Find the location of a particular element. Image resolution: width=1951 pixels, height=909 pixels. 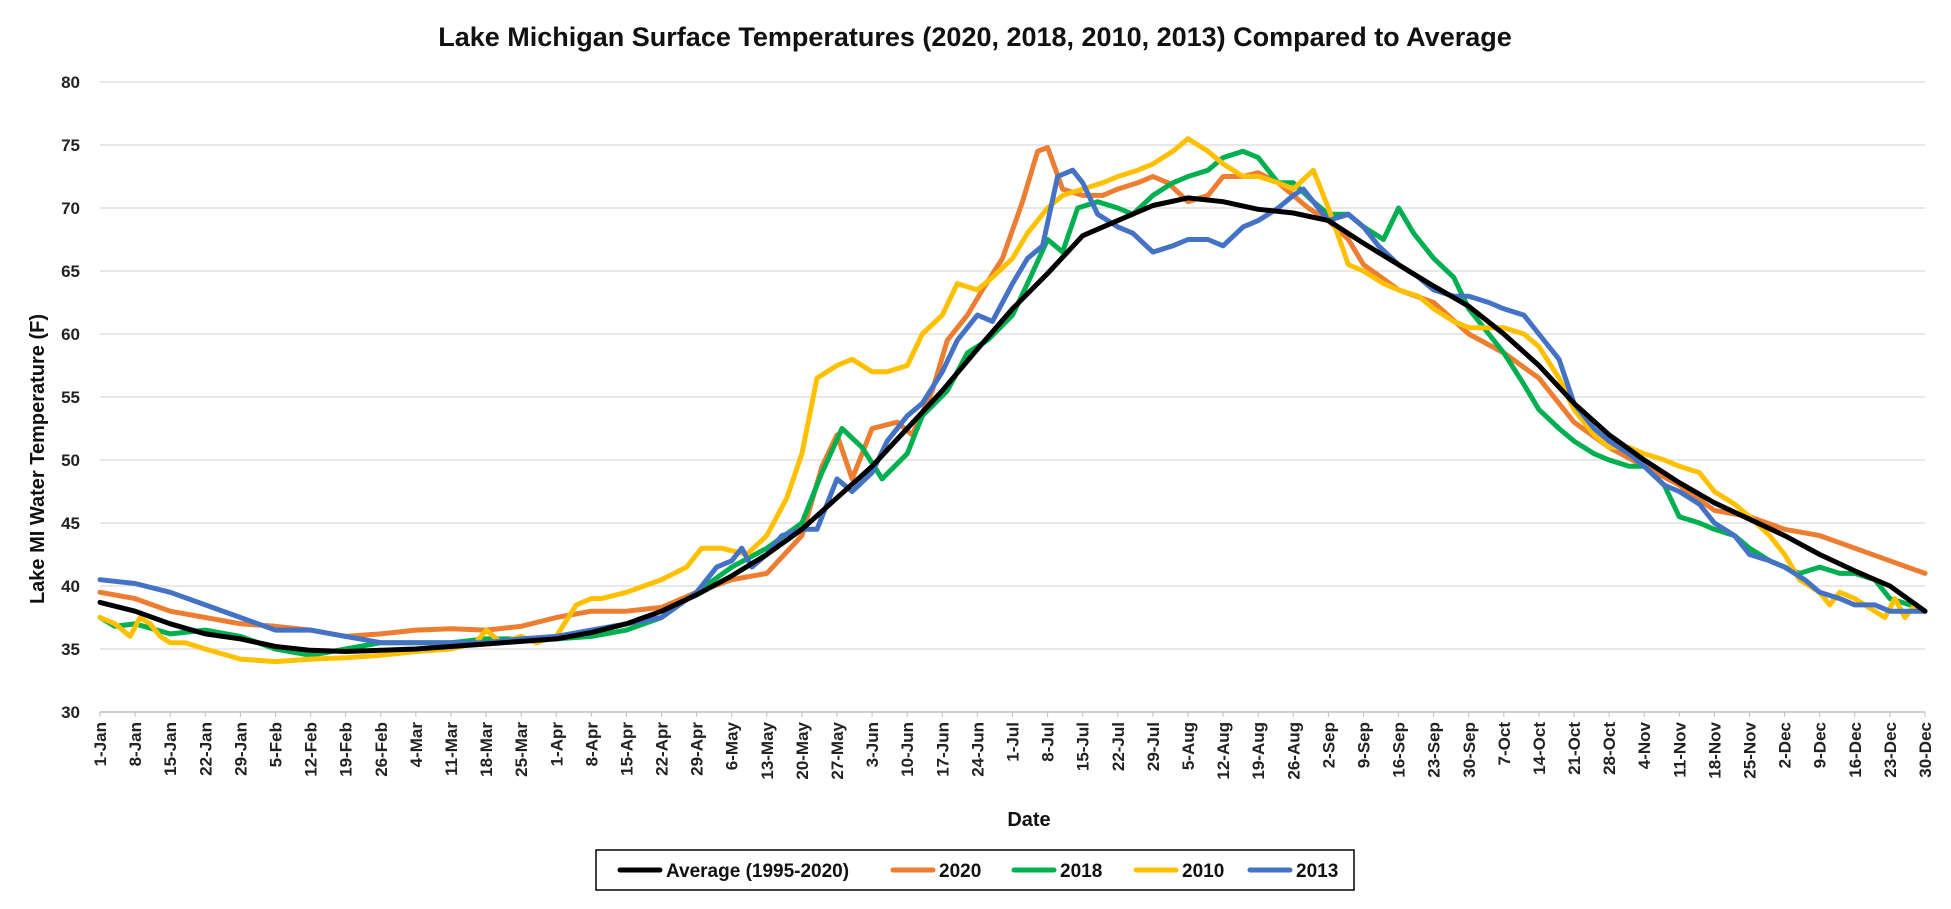

x-tick-label: 30-Dec is located at coordinates (1925, 750).